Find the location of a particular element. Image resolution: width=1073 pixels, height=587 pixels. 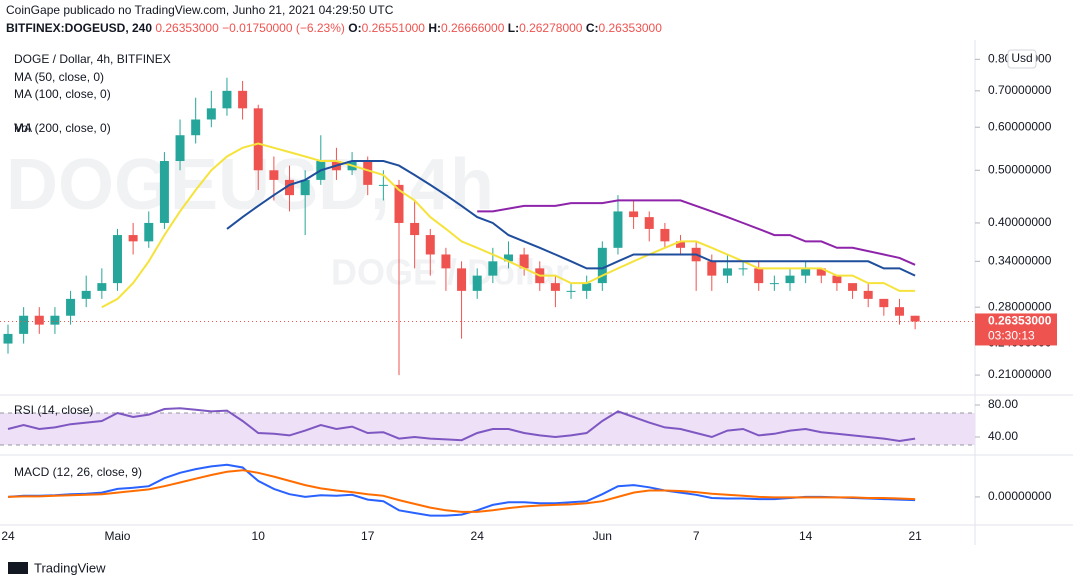

ohlc-value: 0.26666000 is located at coordinates (473, 28).